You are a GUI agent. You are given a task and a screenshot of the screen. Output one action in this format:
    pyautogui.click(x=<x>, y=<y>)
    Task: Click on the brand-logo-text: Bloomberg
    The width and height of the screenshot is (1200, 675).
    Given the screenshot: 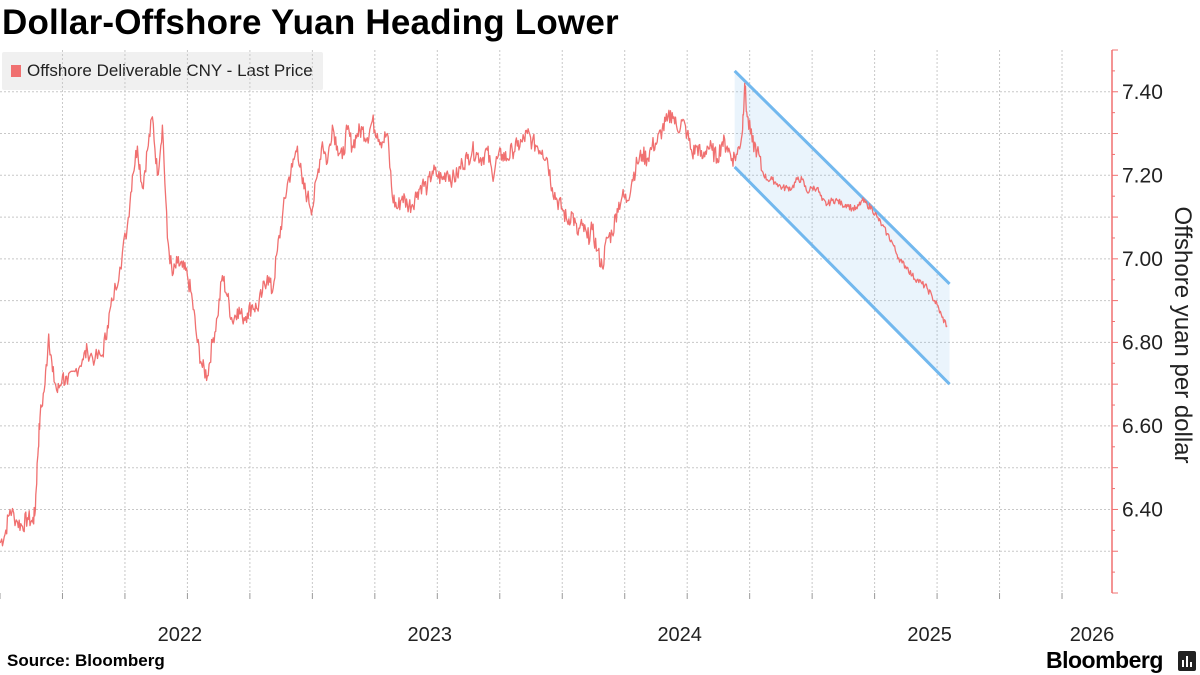 What is the action you would take?
    pyautogui.click(x=1104, y=660)
    